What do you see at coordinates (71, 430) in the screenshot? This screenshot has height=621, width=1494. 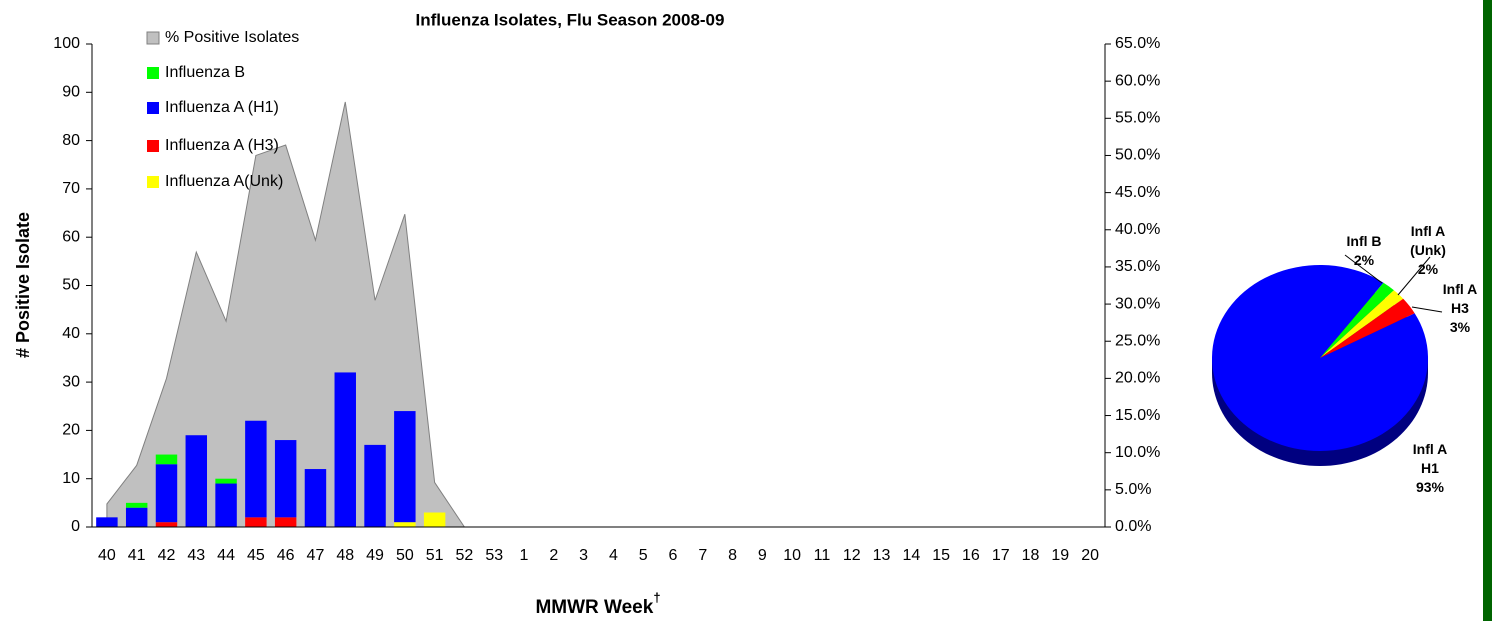 I see `y-tick-label: 20` at bounding box center [71, 430].